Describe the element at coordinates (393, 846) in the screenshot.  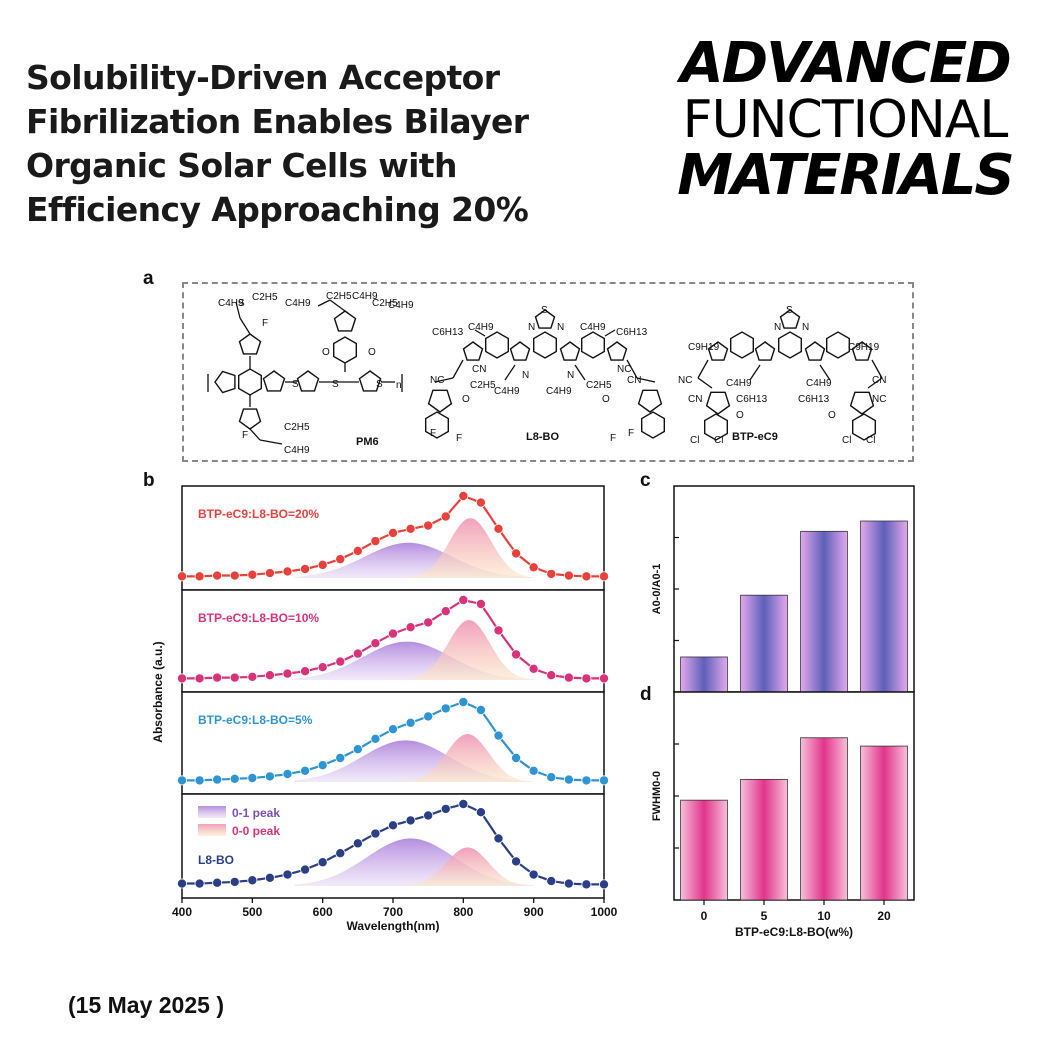
I see `spectrum-subplot: L8-BO 0-1 peak 0-0 peak` at that location.